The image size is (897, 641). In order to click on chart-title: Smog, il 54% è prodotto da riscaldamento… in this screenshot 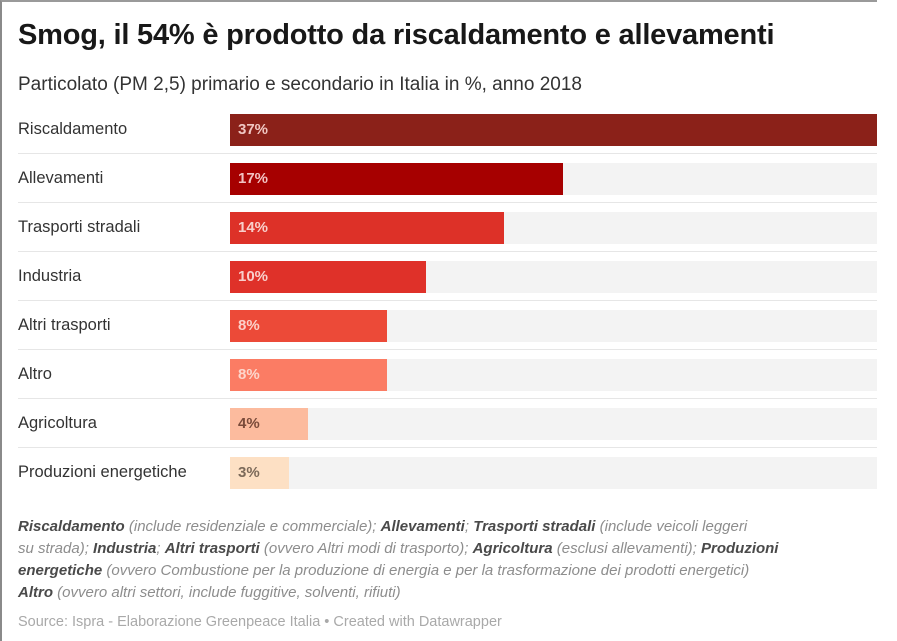, I will do `click(396, 35)`.